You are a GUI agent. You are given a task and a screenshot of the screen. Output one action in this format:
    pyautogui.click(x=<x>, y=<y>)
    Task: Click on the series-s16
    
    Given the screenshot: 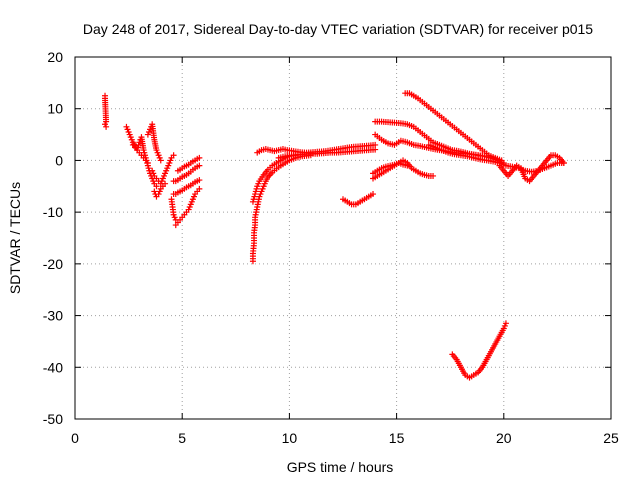 What is the action you would take?
    pyautogui.click(x=358, y=199)
    